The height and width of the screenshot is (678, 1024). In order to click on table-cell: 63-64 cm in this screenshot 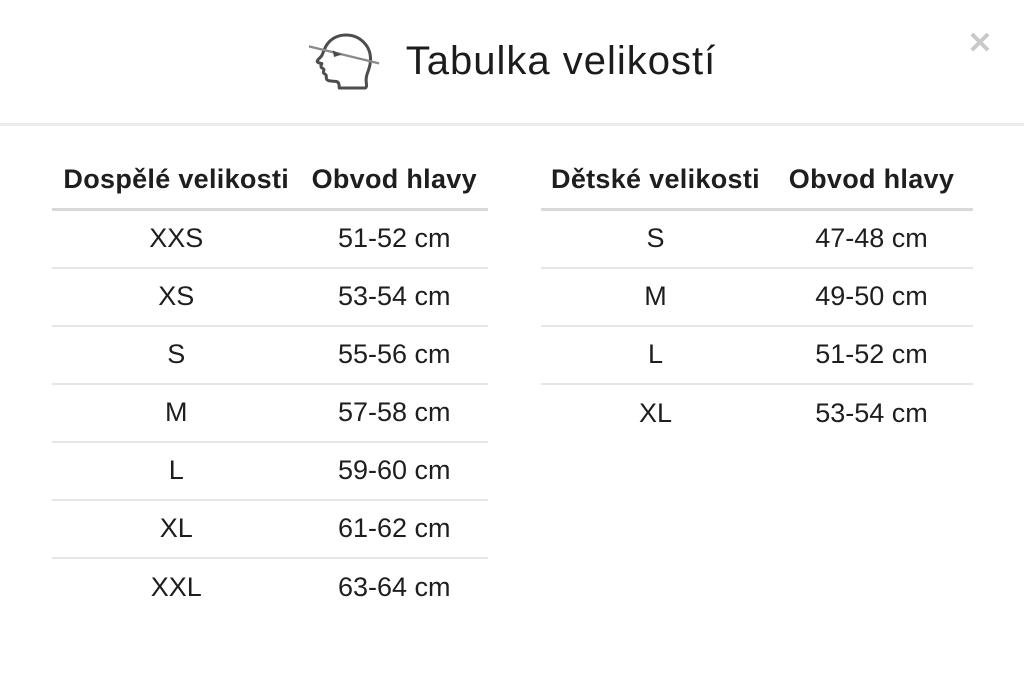, I will do `click(394, 586)`.